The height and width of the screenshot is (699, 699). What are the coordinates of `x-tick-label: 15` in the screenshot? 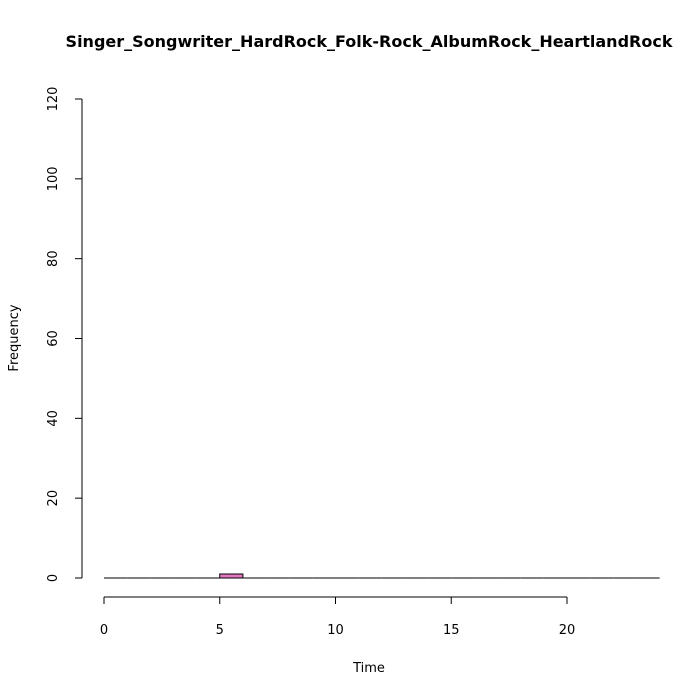 It's located at (451, 630).